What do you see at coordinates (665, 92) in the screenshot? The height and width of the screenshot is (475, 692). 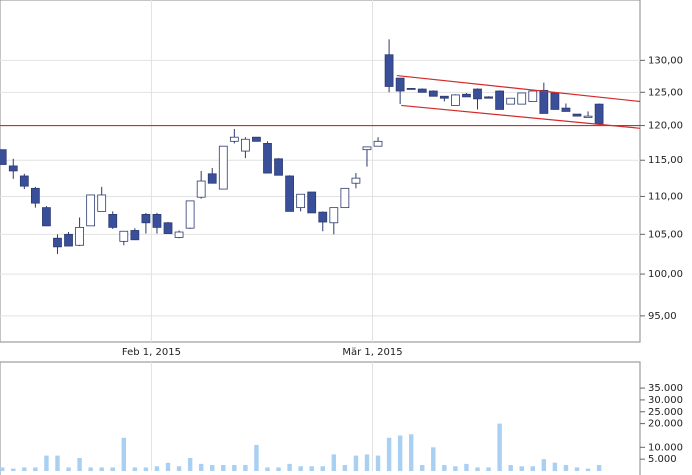 I see `y-tick-label: 125,00` at bounding box center [665, 92].